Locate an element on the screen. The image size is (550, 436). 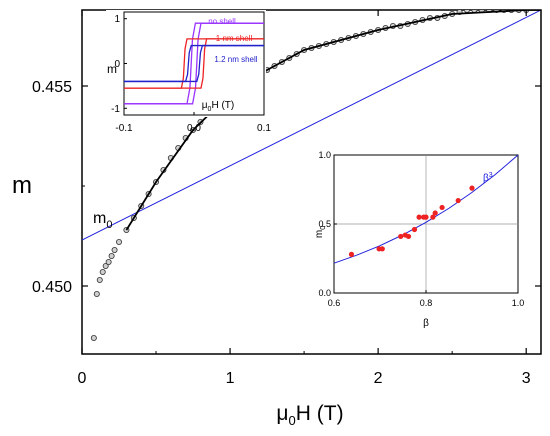
hysteresis-descending-branch is located at coordinates (194, 63).